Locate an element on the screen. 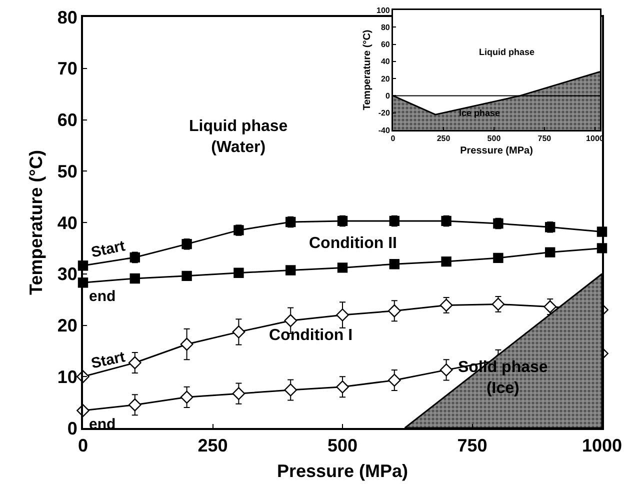  annotation: Condition I is located at coordinates (311, 335).